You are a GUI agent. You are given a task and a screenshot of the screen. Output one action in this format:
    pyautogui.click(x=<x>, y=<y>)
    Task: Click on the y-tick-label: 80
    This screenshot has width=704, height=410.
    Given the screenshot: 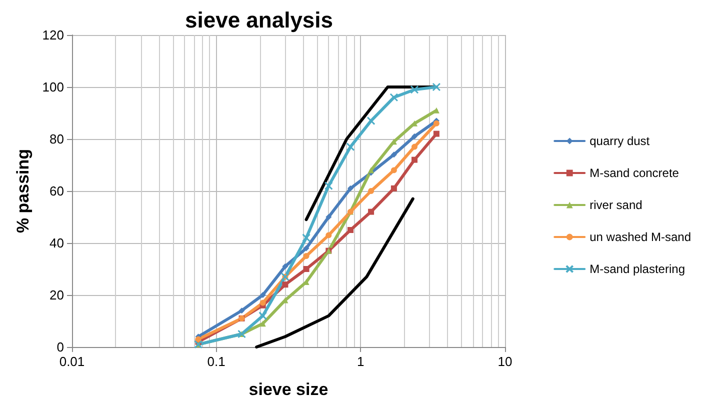 What is the action you would take?
    pyautogui.click(x=57, y=139)
    